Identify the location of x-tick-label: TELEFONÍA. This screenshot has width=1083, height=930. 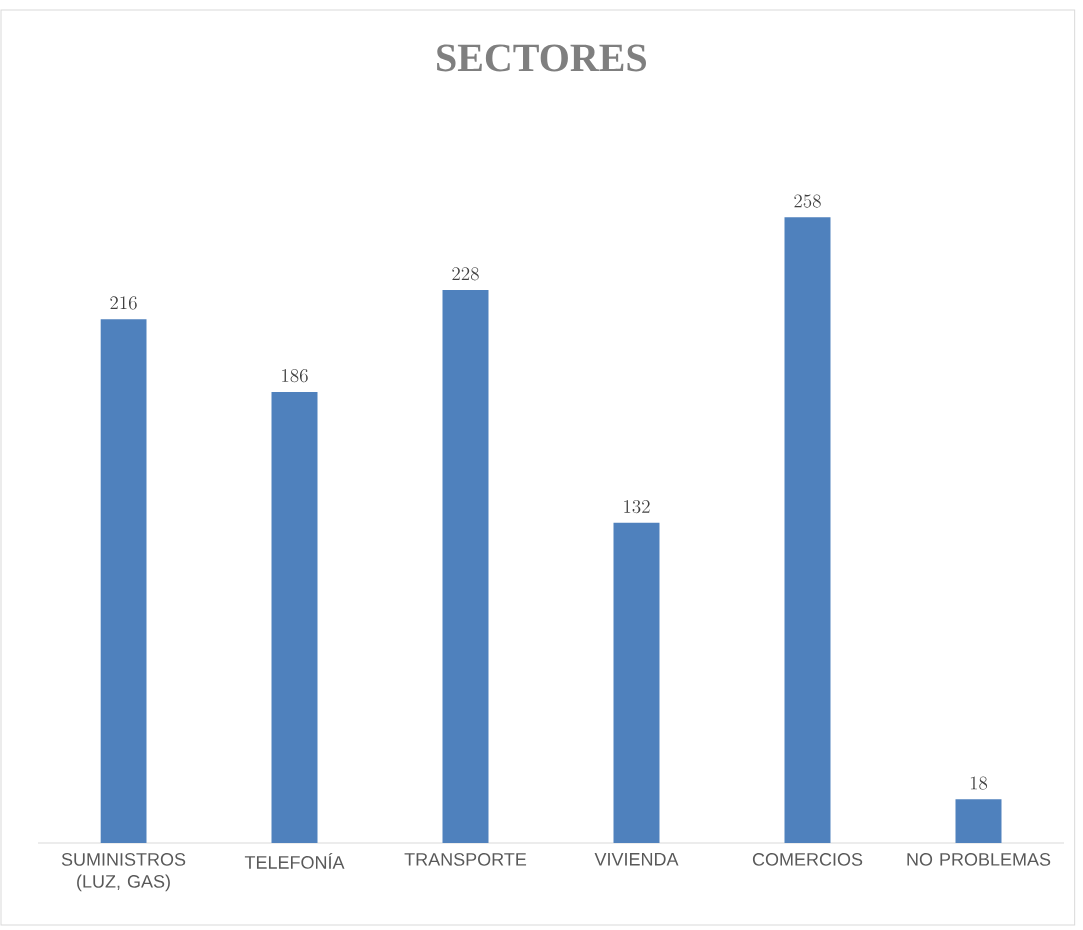
(294, 861).